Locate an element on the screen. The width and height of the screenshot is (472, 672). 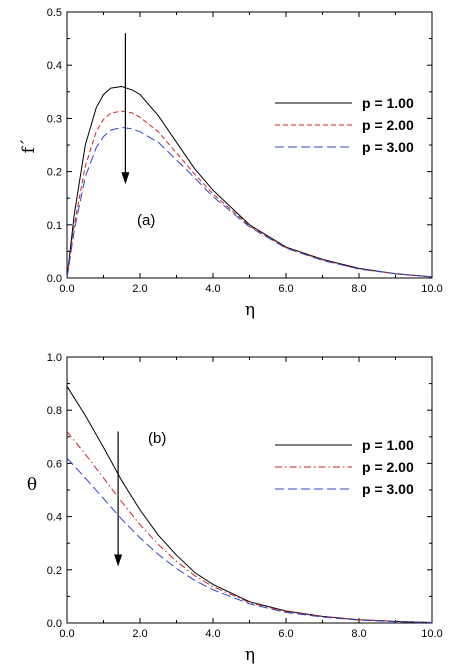
chart2-x-tick-label: 6.0 is located at coordinates (285, 634).